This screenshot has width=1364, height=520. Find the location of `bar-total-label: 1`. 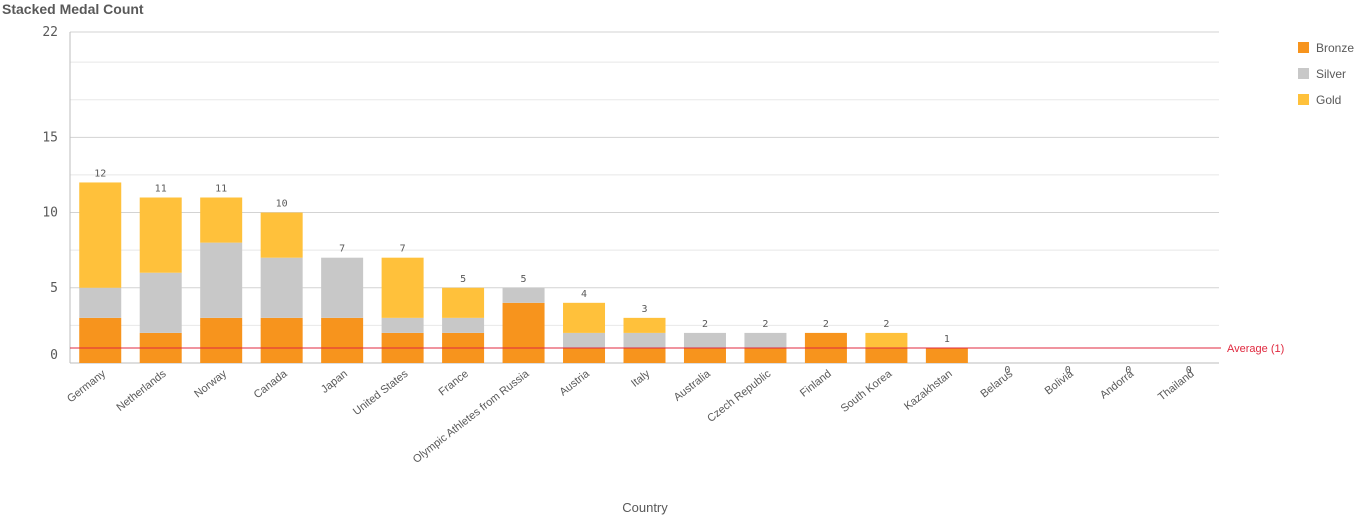

bar-total-label: 1 is located at coordinates (947, 339).